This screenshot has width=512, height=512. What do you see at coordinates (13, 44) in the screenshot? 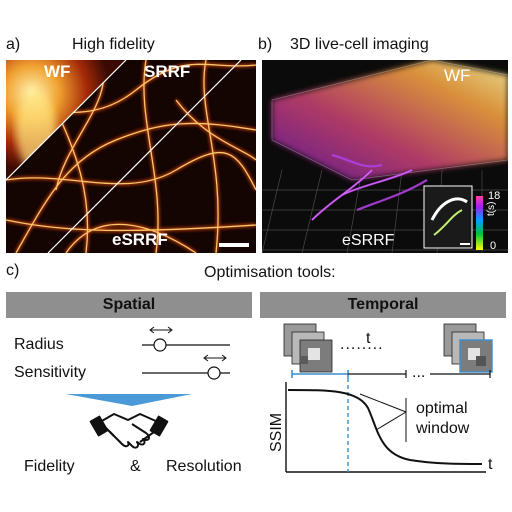
I see `panel-a-label: a)` at bounding box center [13, 44].